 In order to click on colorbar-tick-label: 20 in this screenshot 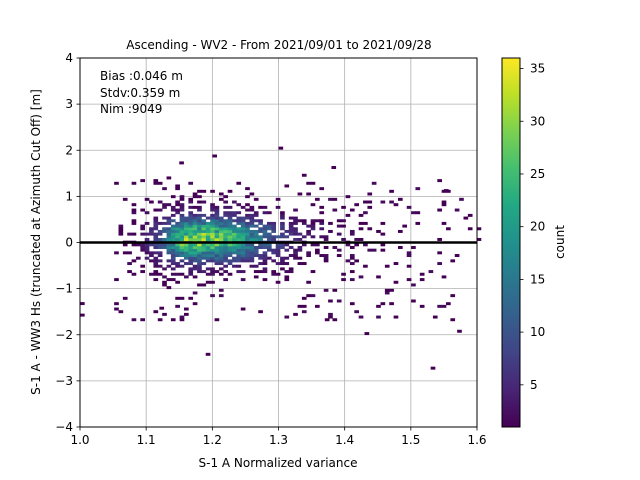, I will do `click(537, 227)`.